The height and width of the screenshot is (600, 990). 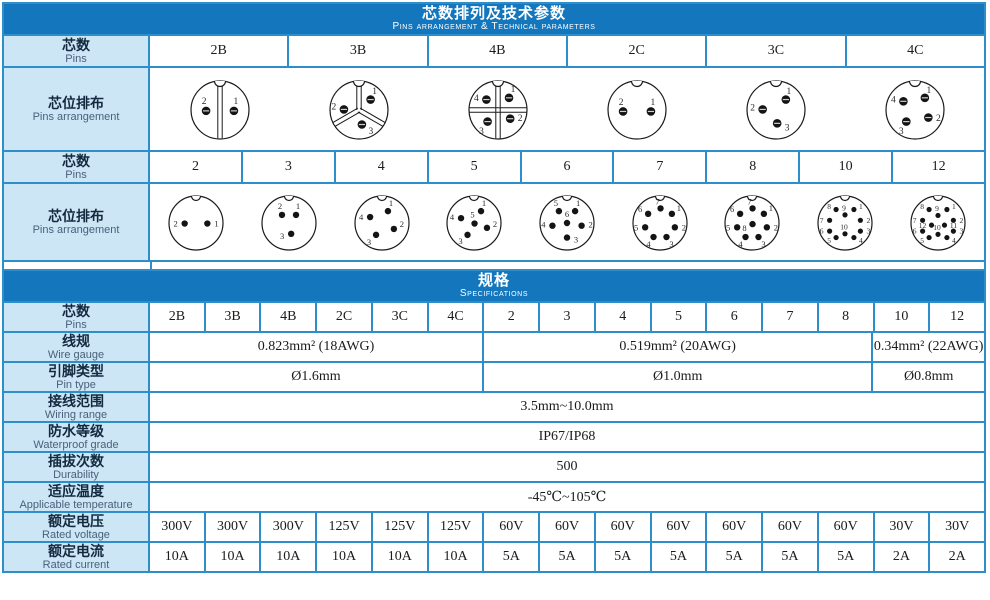 What do you see at coordinates (567, 497) in the screenshot?
I see `spec-cell-applicable-temperature-0: -45℃~105℃` at bounding box center [567, 497].